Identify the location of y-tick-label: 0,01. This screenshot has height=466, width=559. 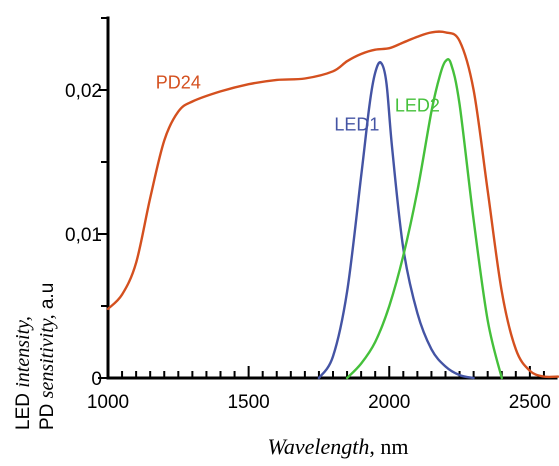
(83, 235).